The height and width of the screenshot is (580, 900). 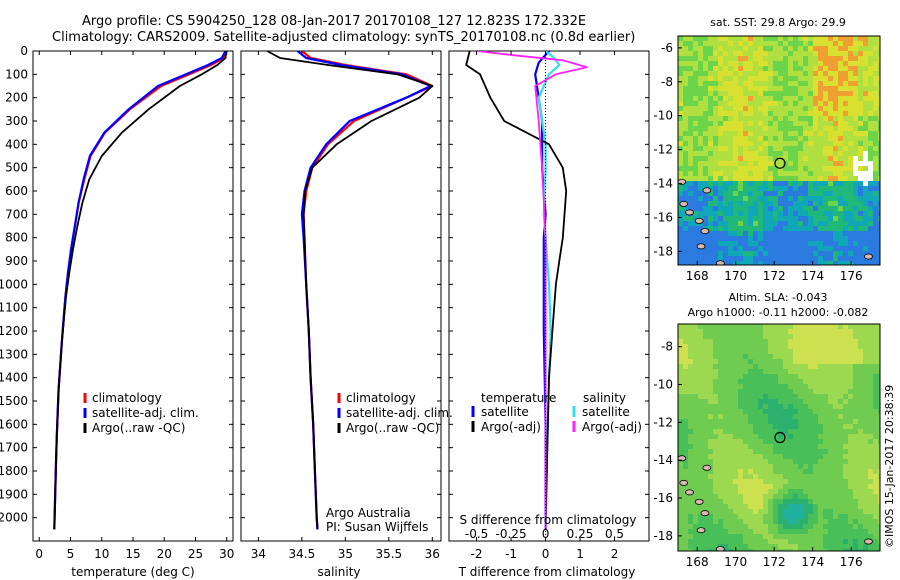 I want to click on depth-tick-label: 200, so click(x=16, y=98).